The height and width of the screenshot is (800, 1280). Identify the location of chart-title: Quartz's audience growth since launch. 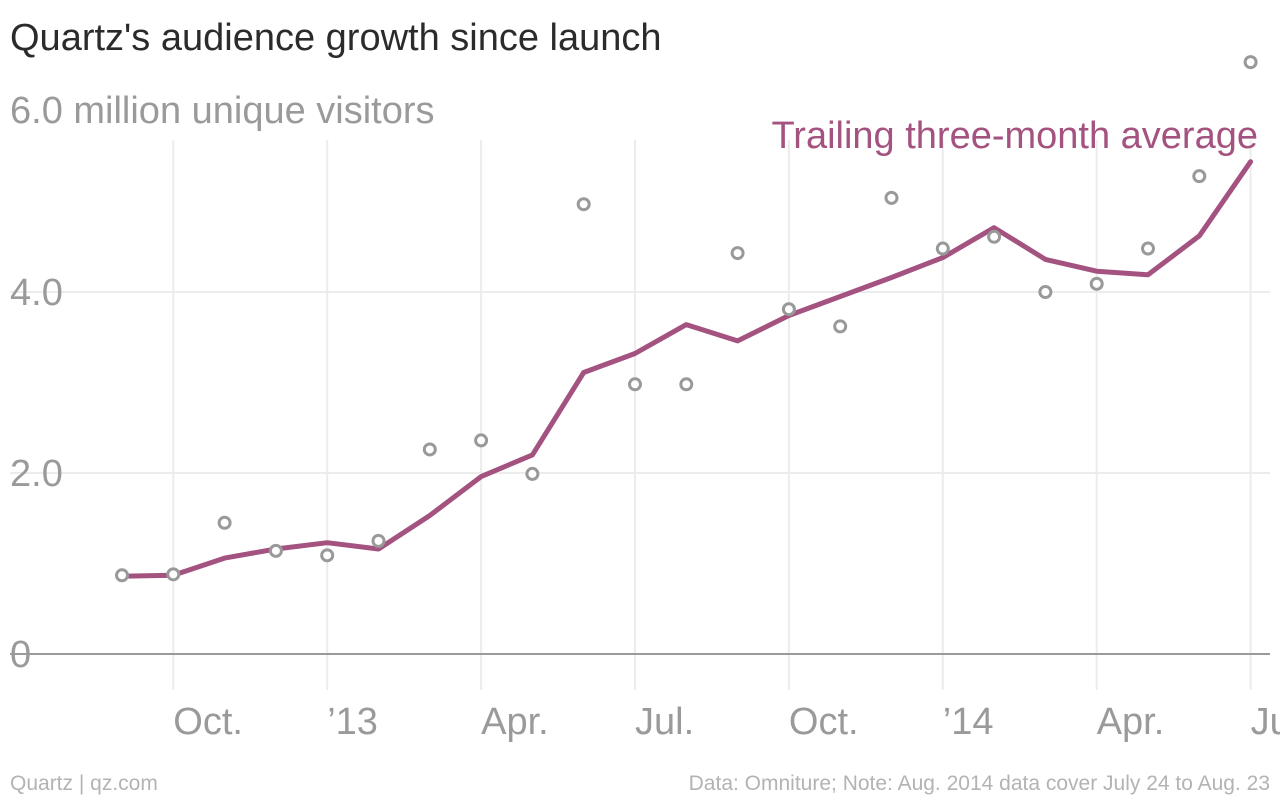
(336, 38).